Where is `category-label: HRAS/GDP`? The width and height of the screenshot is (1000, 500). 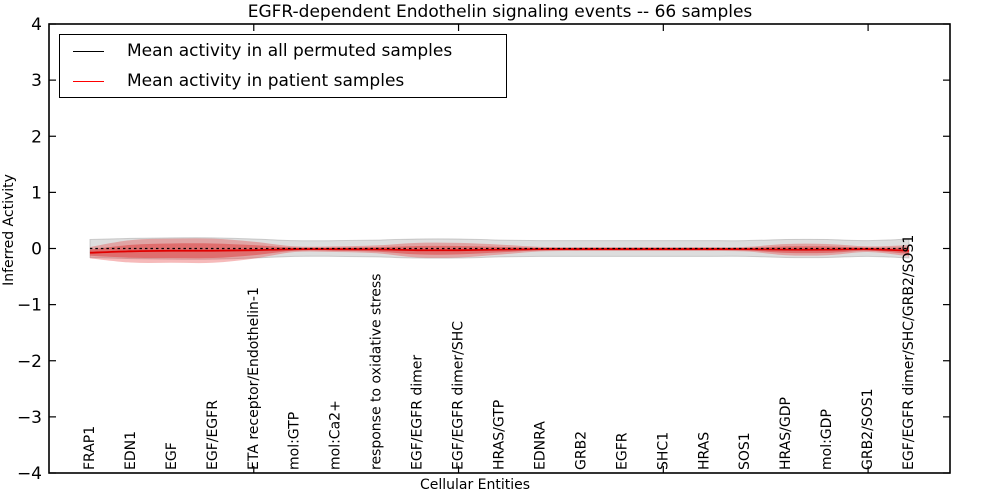 category-label: HRAS/GDP is located at coordinates (786, 433).